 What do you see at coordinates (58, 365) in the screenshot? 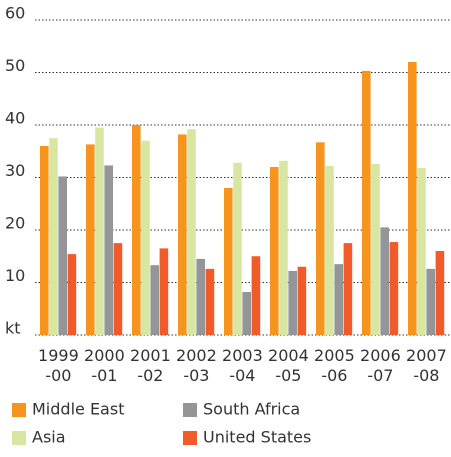
I see `x-tick-label: 1999 -00` at bounding box center [58, 365].